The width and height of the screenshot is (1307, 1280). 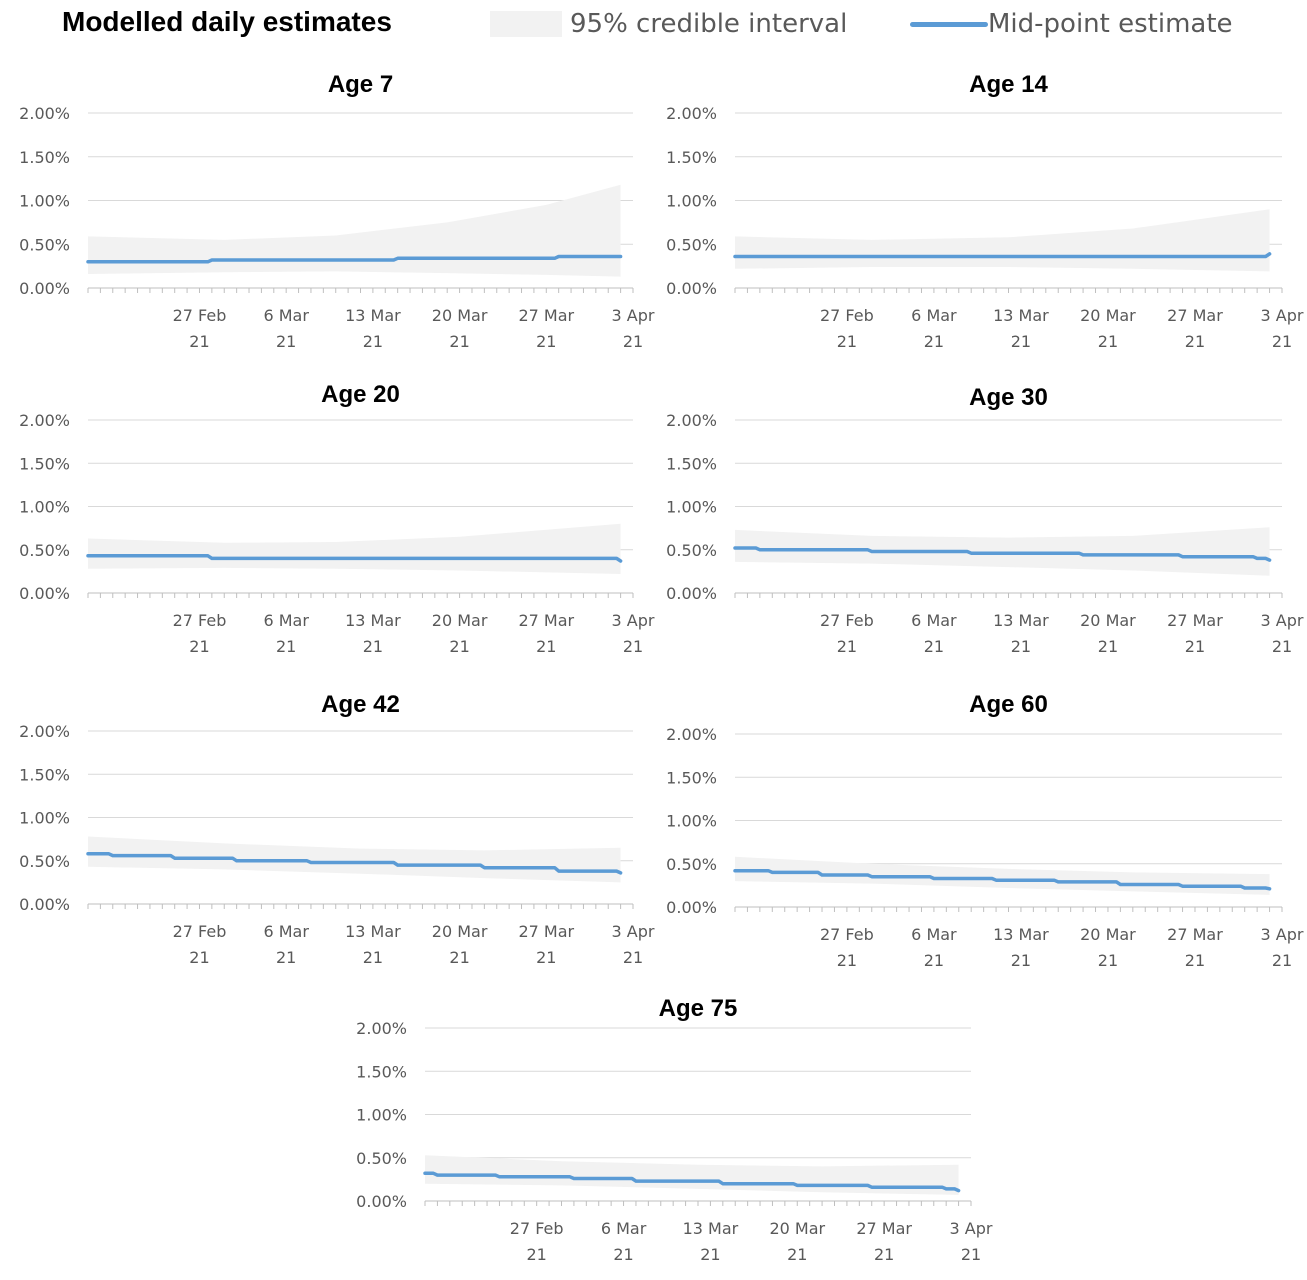 What do you see at coordinates (526, 24) in the screenshot?
I see `legend-band-swatch` at bounding box center [526, 24].